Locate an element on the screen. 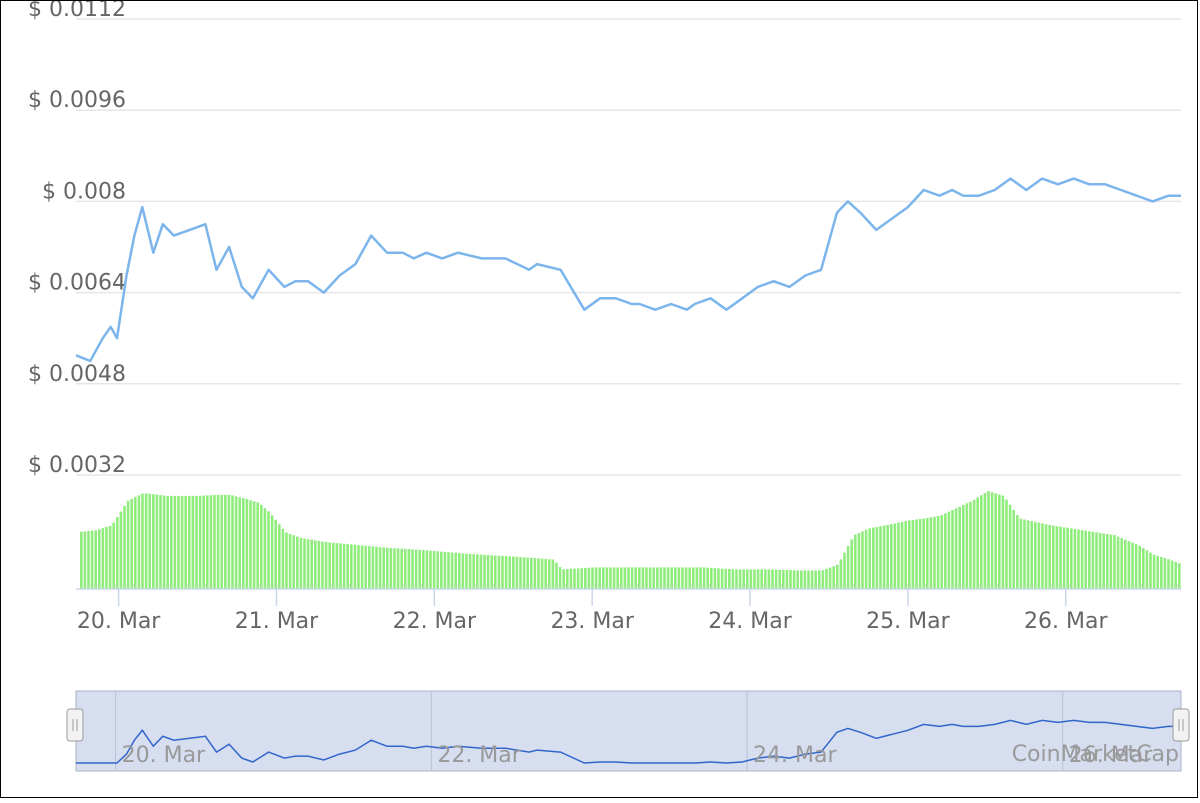 The width and height of the screenshot is (1200, 803). x-tick-label: 25. Mar is located at coordinates (908, 621).